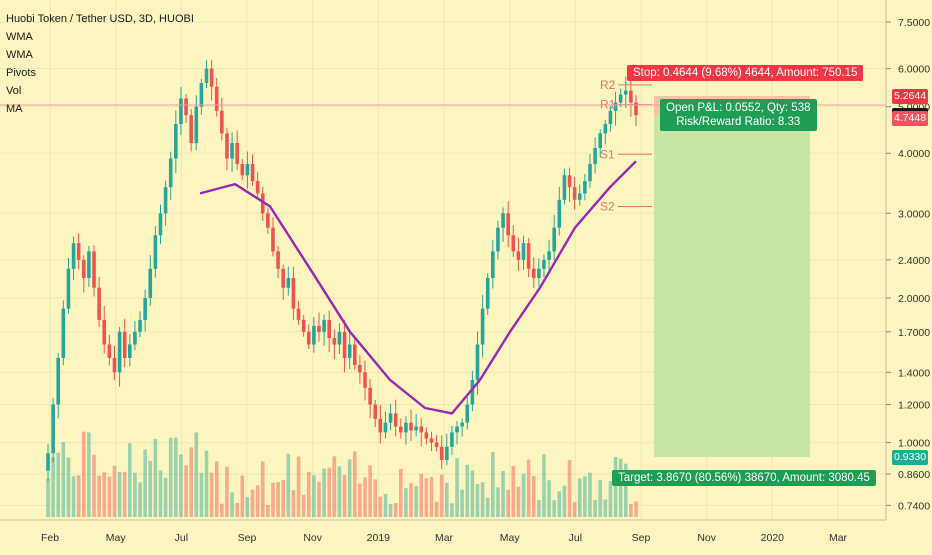 Image resolution: width=932 pixels, height=555 pixels. Describe the element at coordinates (14, 109) in the screenshot. I see `indicator-ma: MA` at that location.